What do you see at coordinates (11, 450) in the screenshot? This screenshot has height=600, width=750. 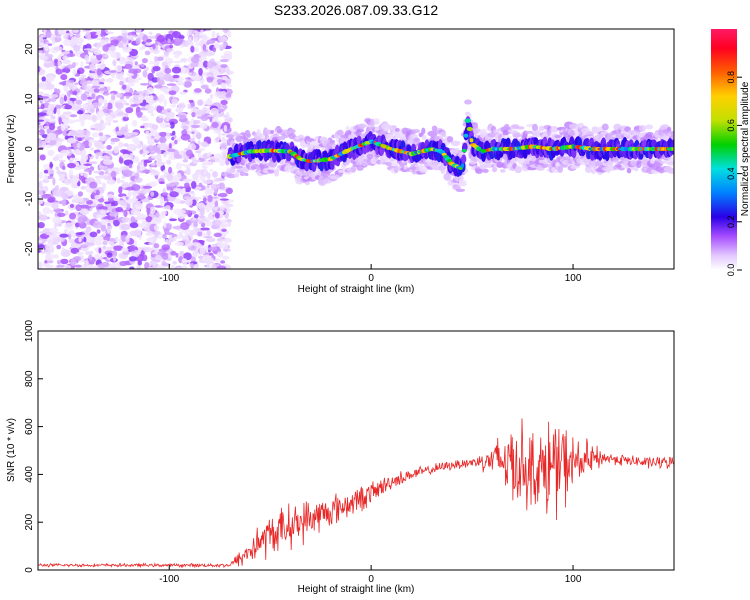 I see `snr-y-label: SNR (10 * v/v)` at bounding box center [11, 450].